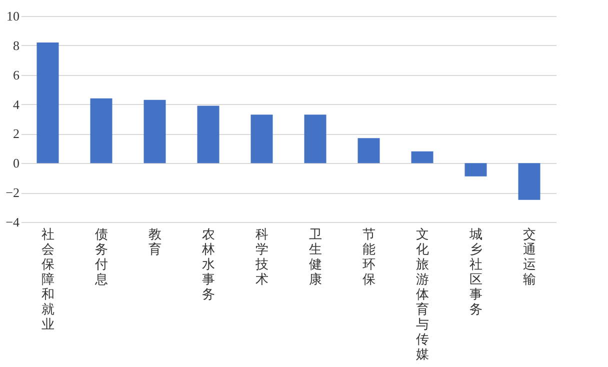  I want to click on x-tick-label: 教育, so click(155, 243).